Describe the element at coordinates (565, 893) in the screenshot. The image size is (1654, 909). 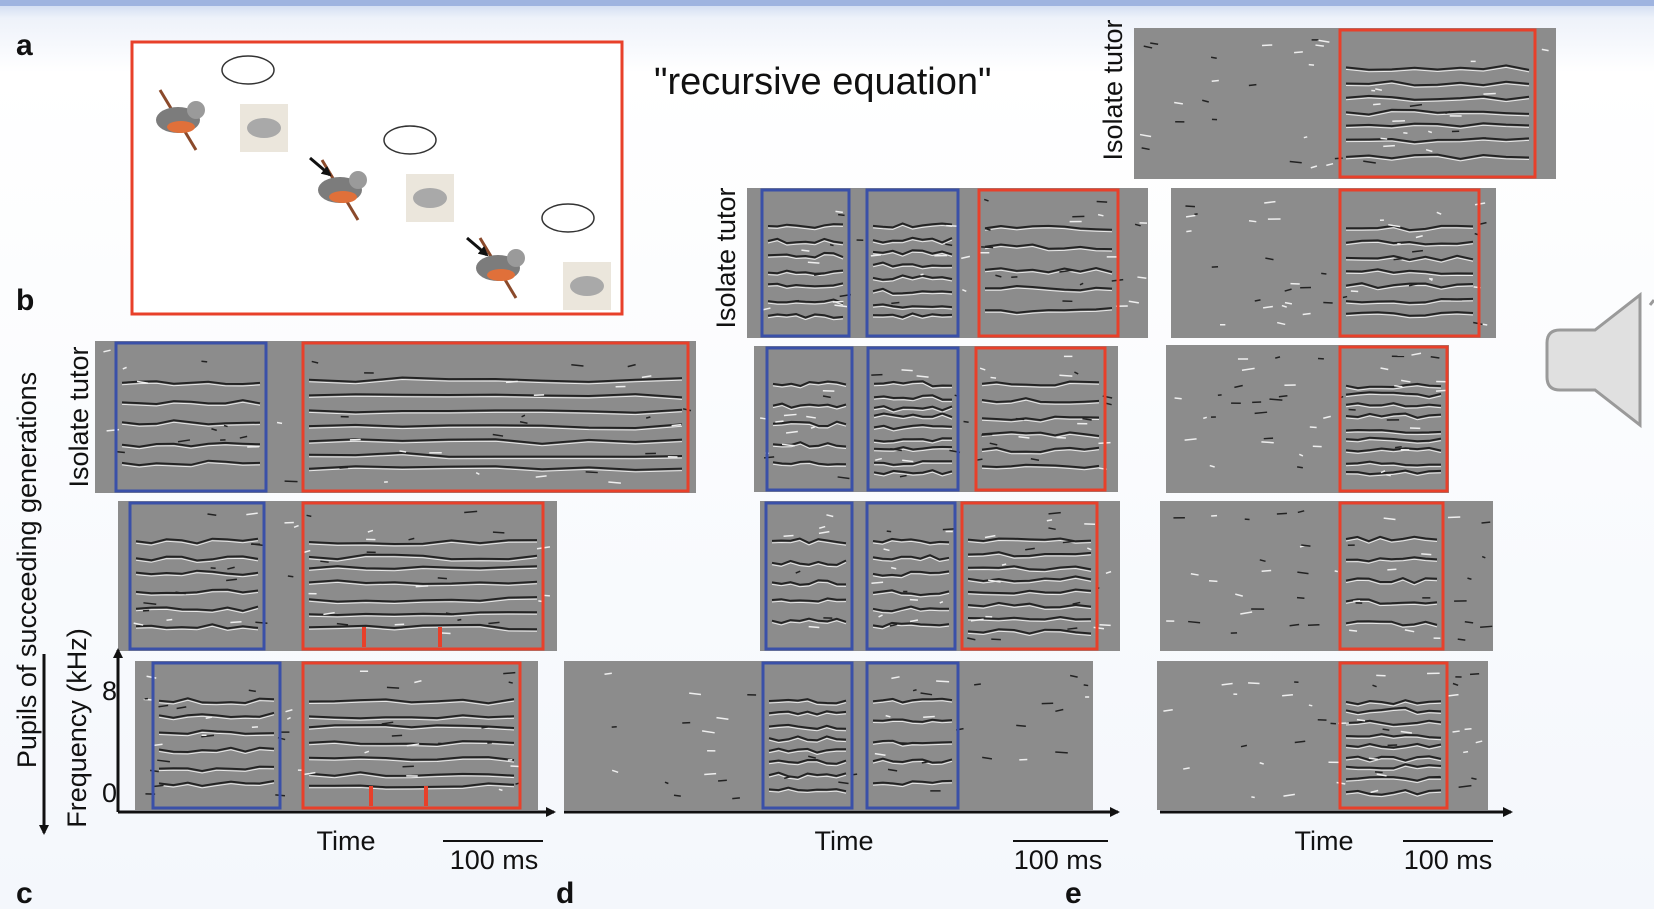
I see `panel-label: d` at that location.